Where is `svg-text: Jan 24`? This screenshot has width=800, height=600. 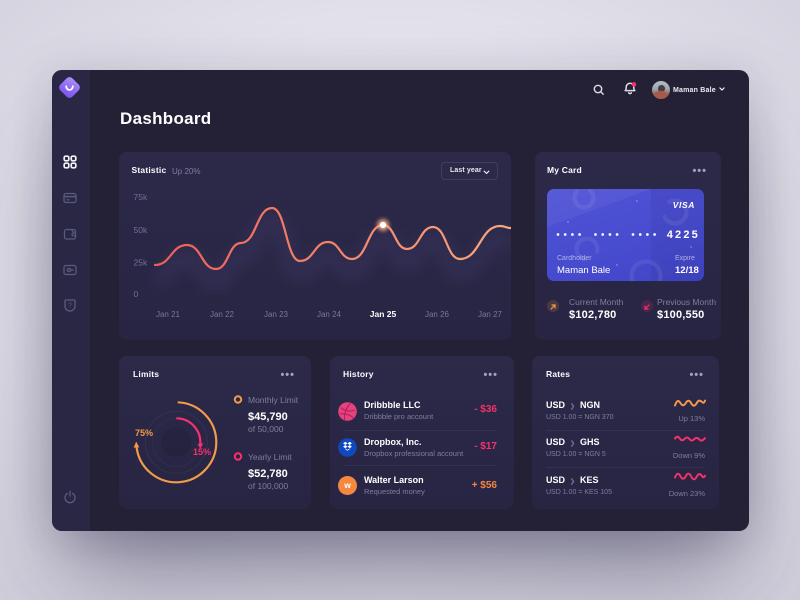
svg-text: Jan 24 is located at coordinates (329, 314).